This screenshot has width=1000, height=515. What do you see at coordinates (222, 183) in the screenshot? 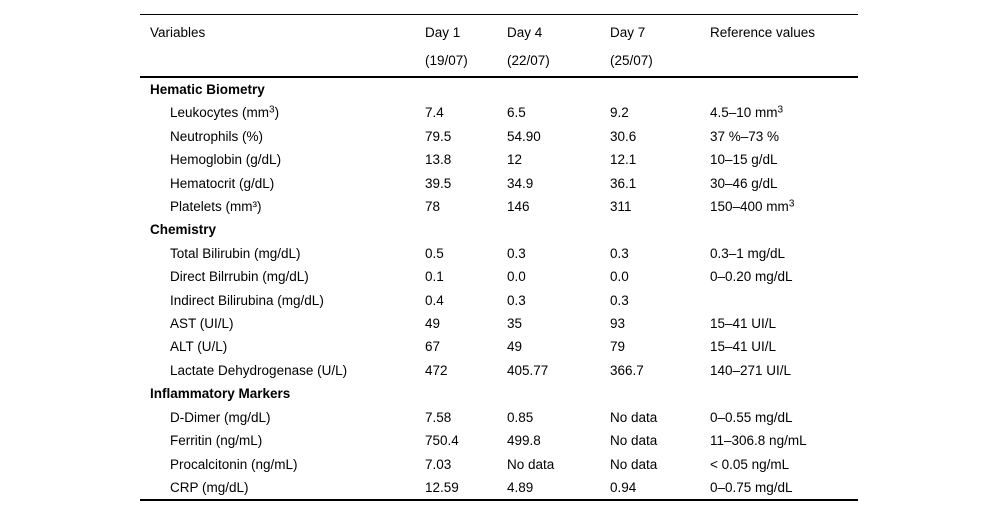
I see `variable-cell: Hematocrit (g/dL)` at bounding box center [222, 183].